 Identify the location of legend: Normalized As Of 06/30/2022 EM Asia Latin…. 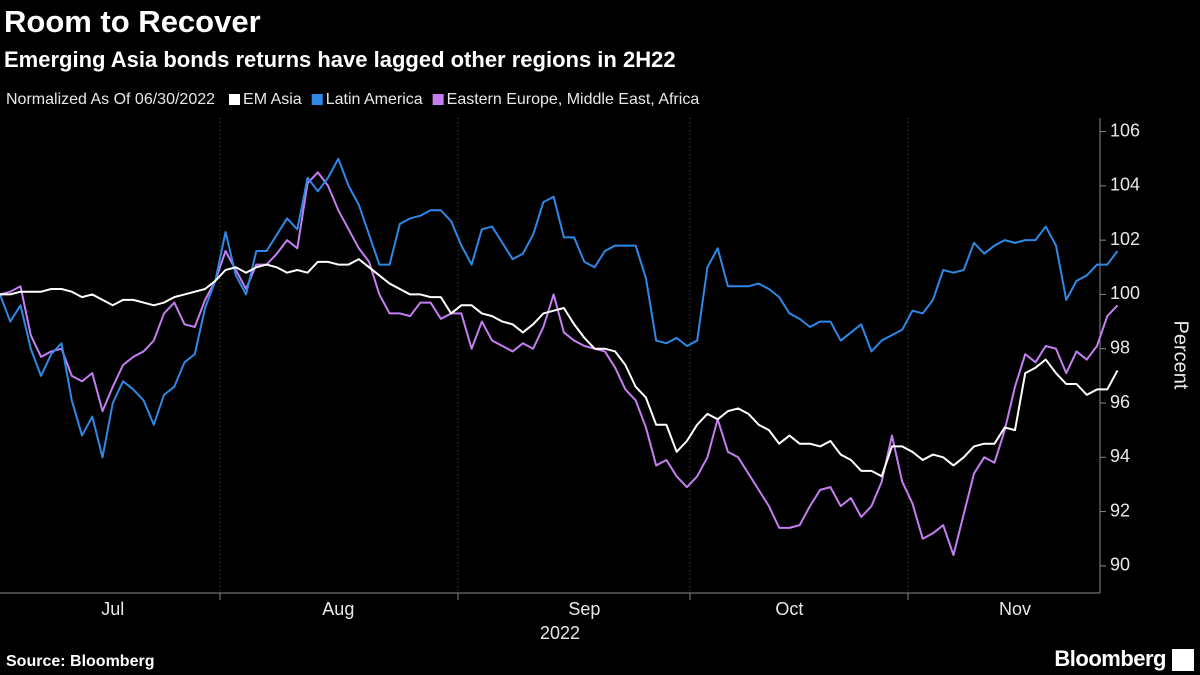
(352, 99).